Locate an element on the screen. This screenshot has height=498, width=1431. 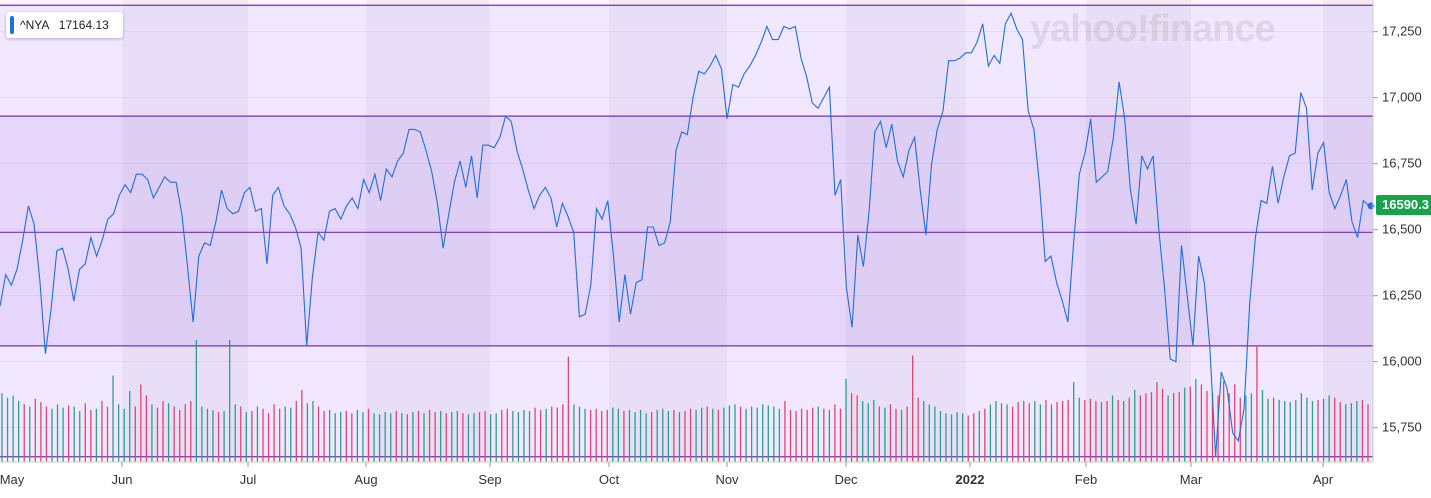
x-tick-label: Aug is located at coordinates (365, 479).